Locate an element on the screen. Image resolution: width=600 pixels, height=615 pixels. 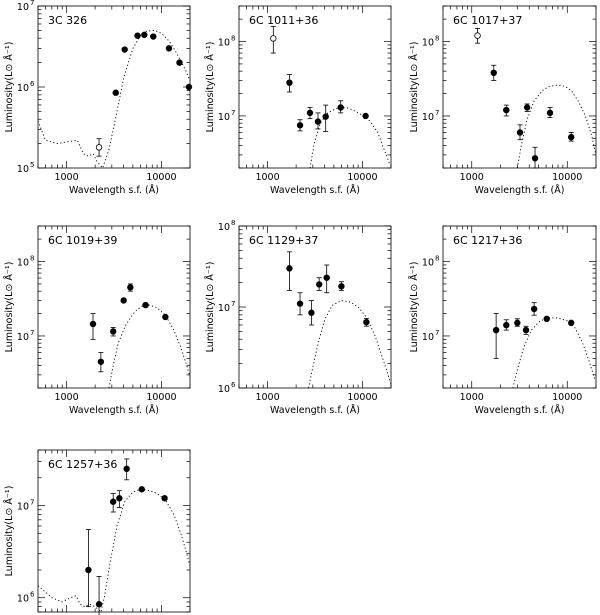
chart-title: 6C 1129+37 is located at coordinates (283, 240).